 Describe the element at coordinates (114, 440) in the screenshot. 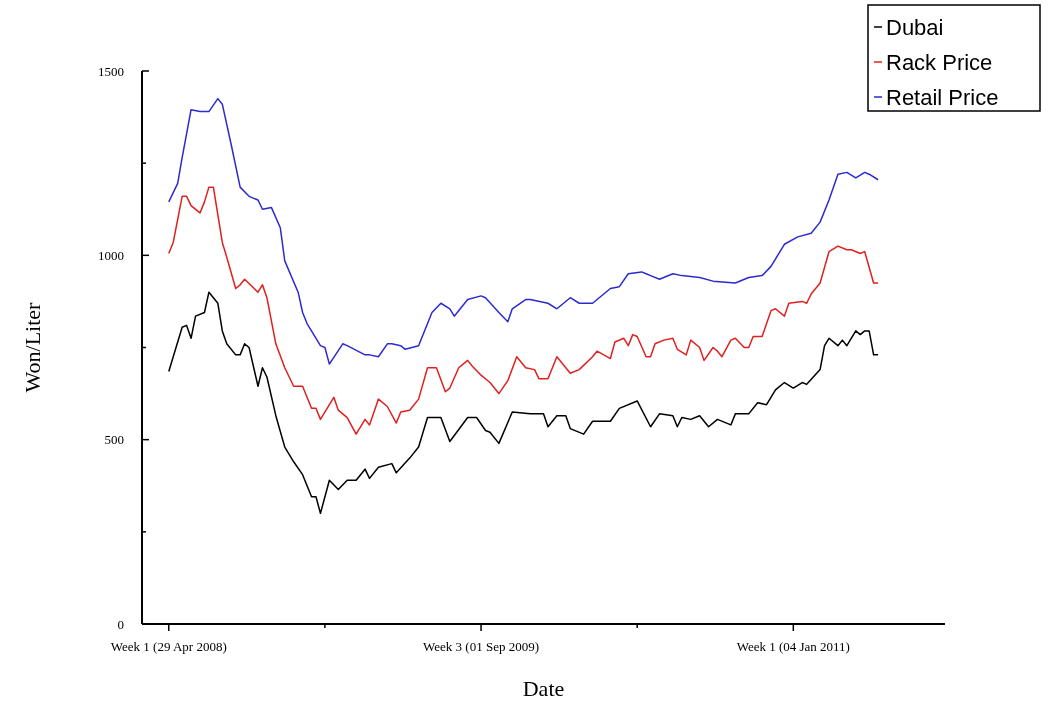

I see `y-tick-label: 500` at that location.